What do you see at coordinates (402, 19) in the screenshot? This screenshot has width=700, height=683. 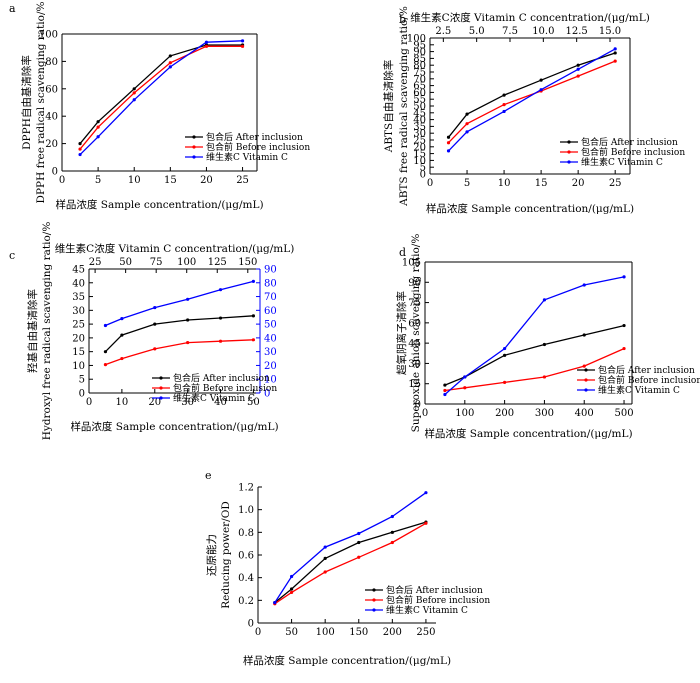 I see `panel-label: b` at bounding box center [402, 19].